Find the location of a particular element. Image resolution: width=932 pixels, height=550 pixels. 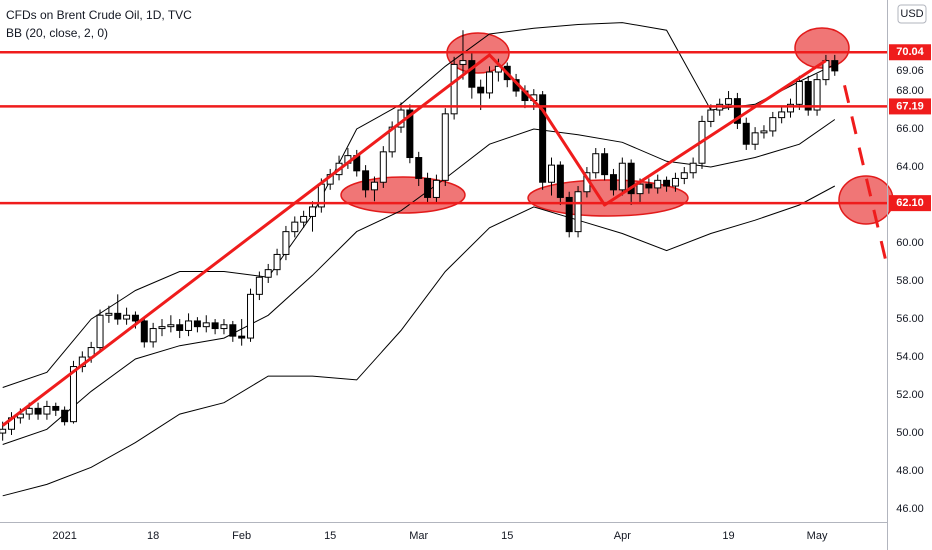

level-tag-label: 62.10 is located at coordinates (910, 203).